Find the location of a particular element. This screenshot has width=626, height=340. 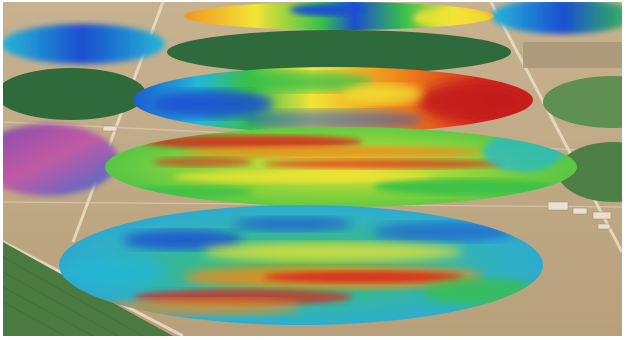

green-field-right-lower is located at coordinates (590, 172).